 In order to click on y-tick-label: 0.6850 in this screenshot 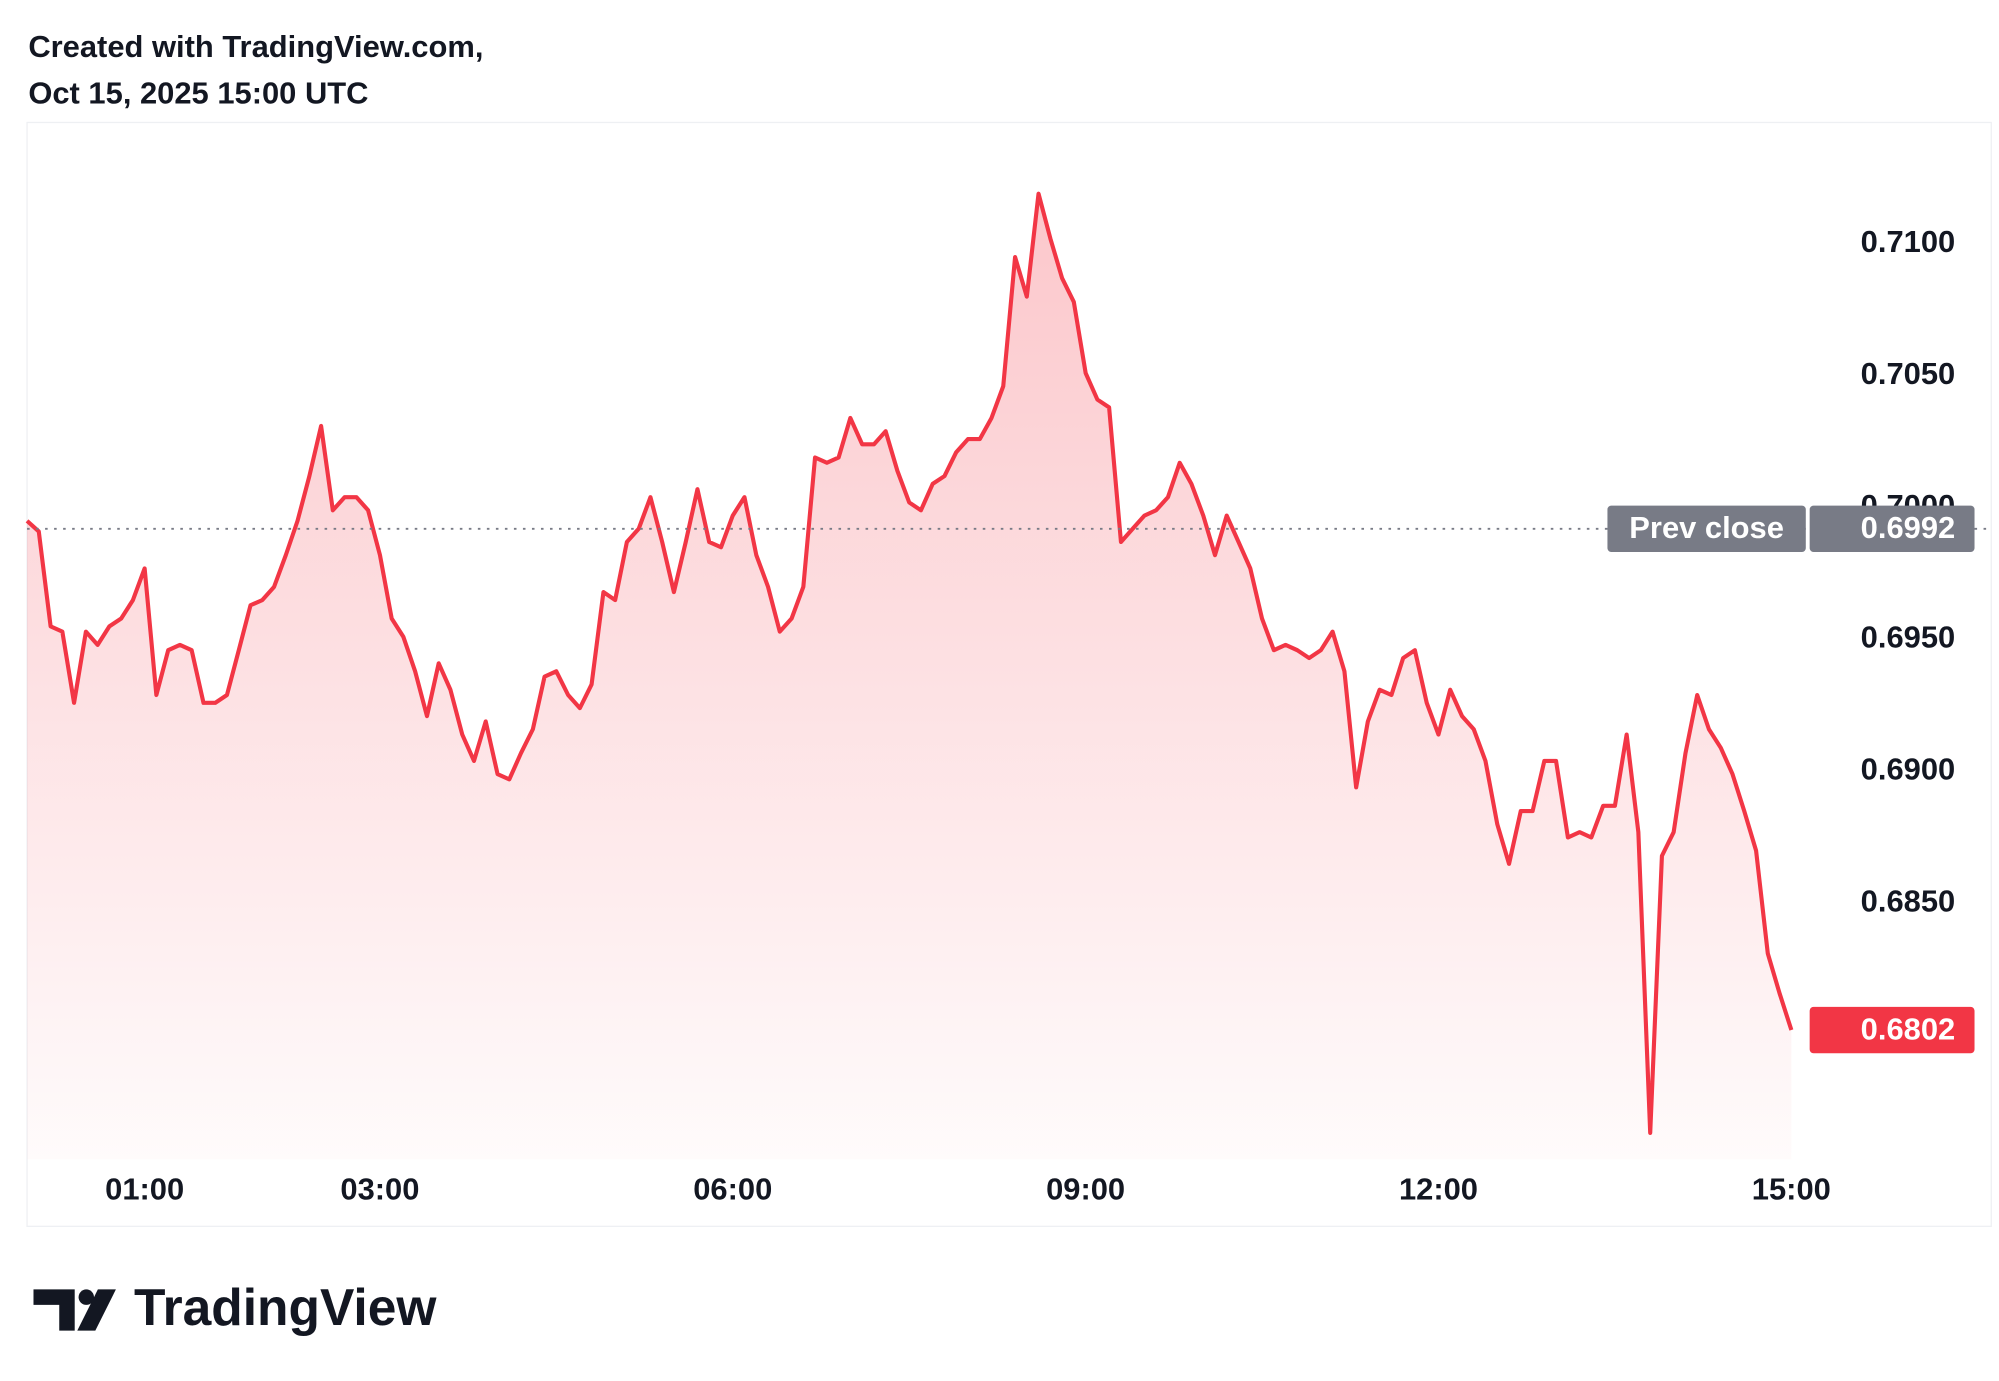, I will do `click(1908, 901)`.